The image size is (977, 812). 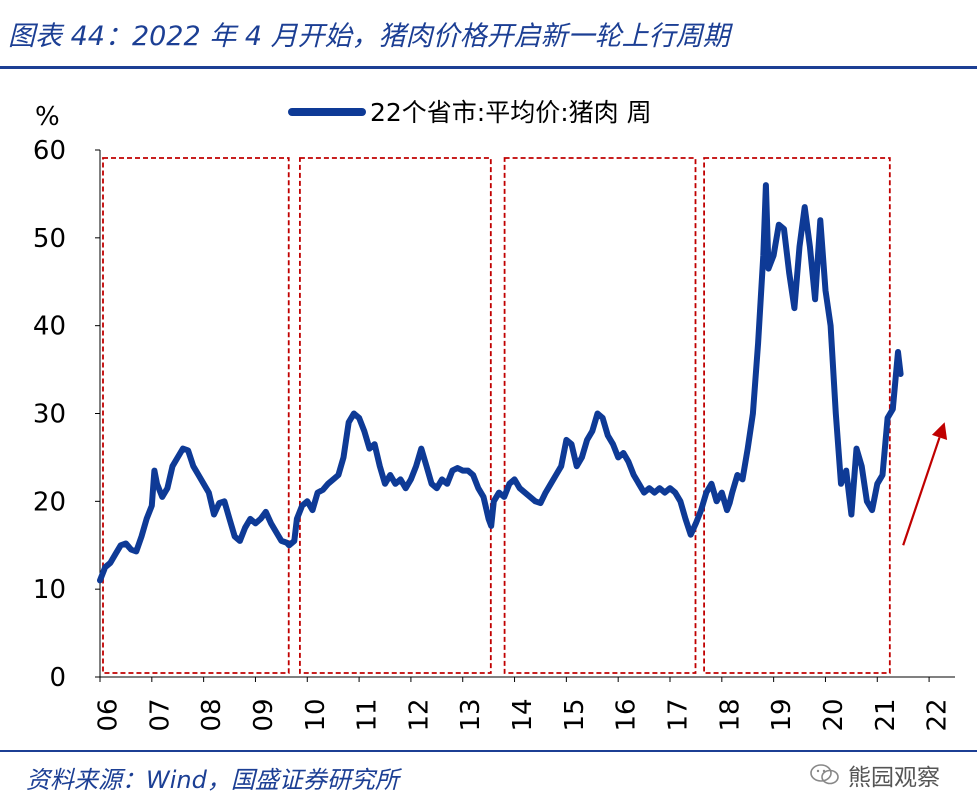 I want to click on legend: 22个省市:平均价:猪肉 周, so click(x=470, y=112).